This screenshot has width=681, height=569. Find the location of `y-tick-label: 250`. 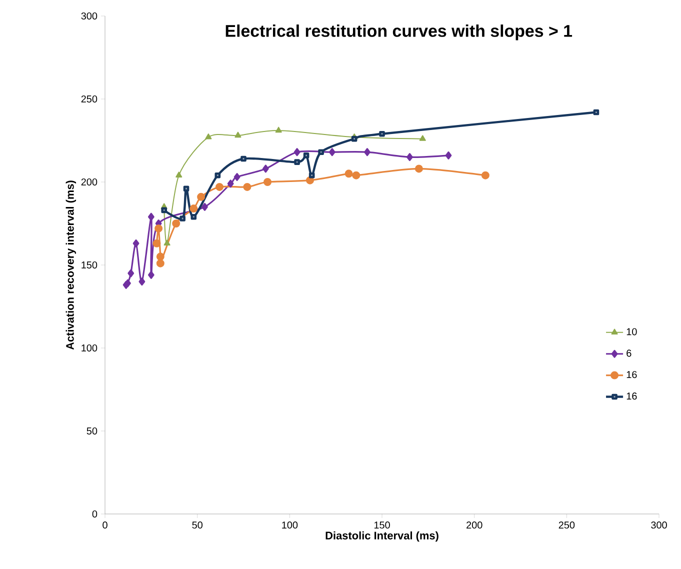

y-tick-label: 250 is located at coordinates (89, 99).